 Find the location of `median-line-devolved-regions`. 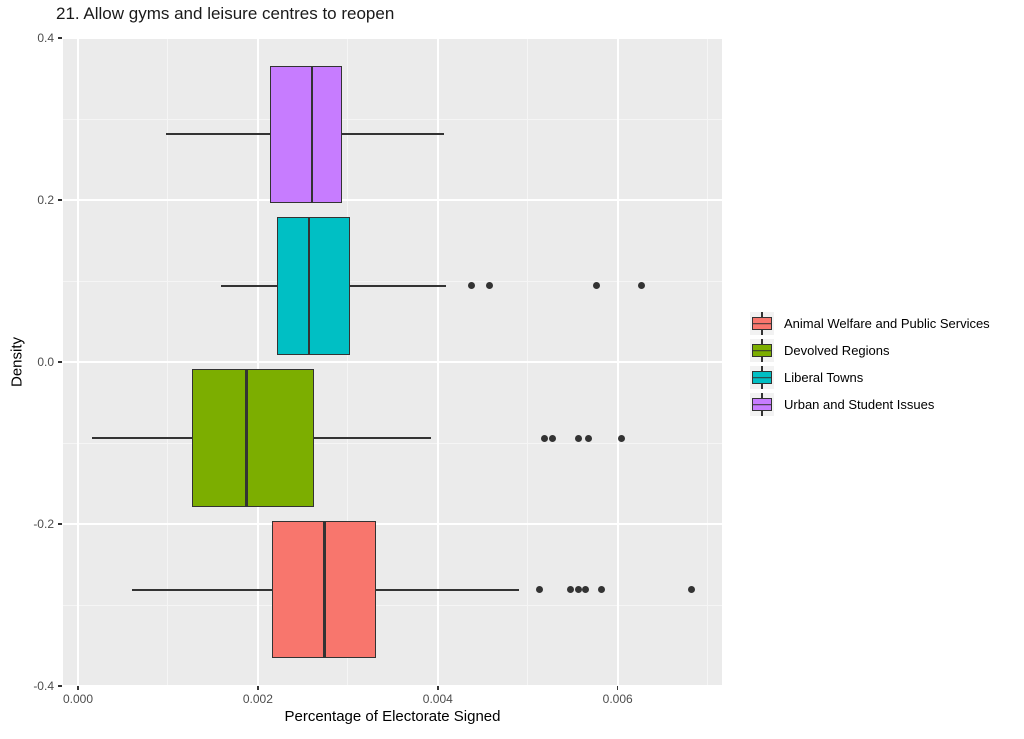

median-line-devolved-regions is located at coordinates (246, 438).